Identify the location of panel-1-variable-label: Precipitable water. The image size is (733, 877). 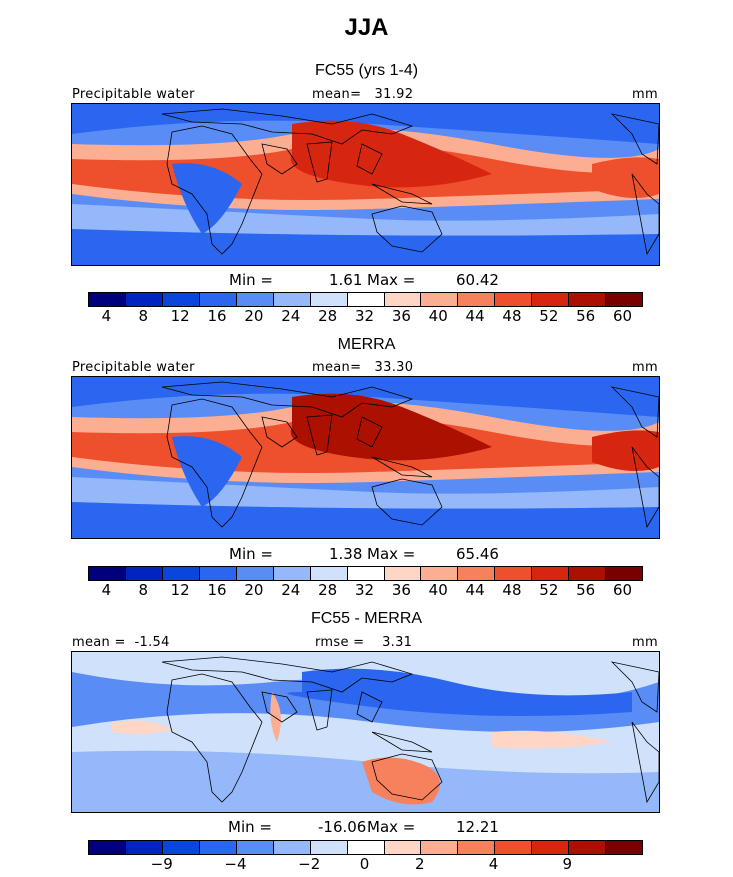
(133, 94).